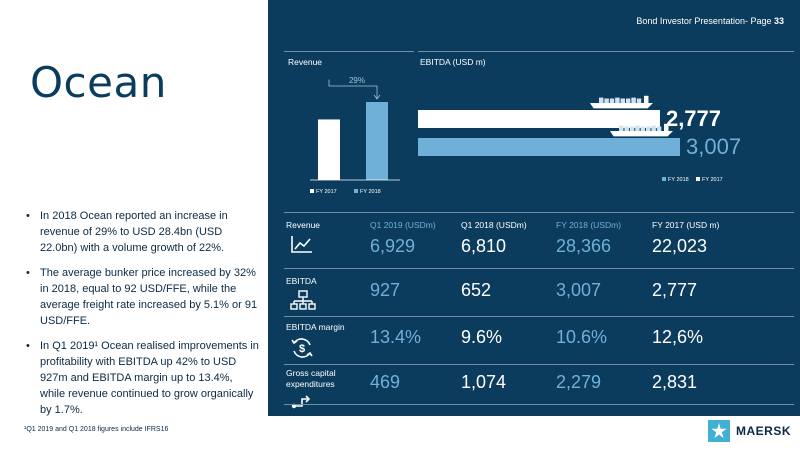 Image resolution: width=800 pixels, height=450 pixels. I want to click on growth-arrowhead, so click(377, 97).